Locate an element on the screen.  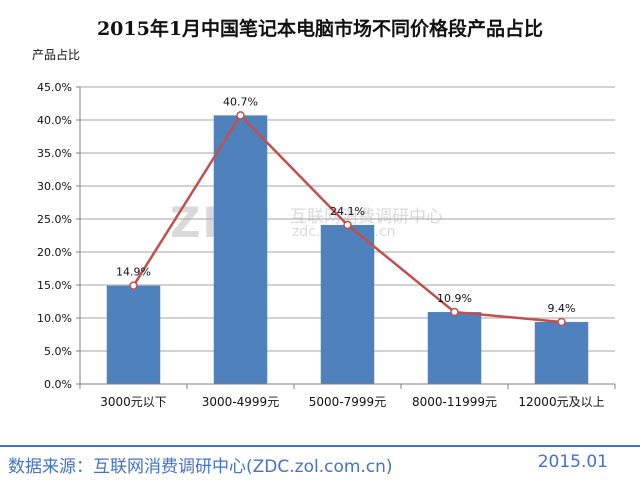
report-date: 2015.01 is located at coordinates (572, 462).